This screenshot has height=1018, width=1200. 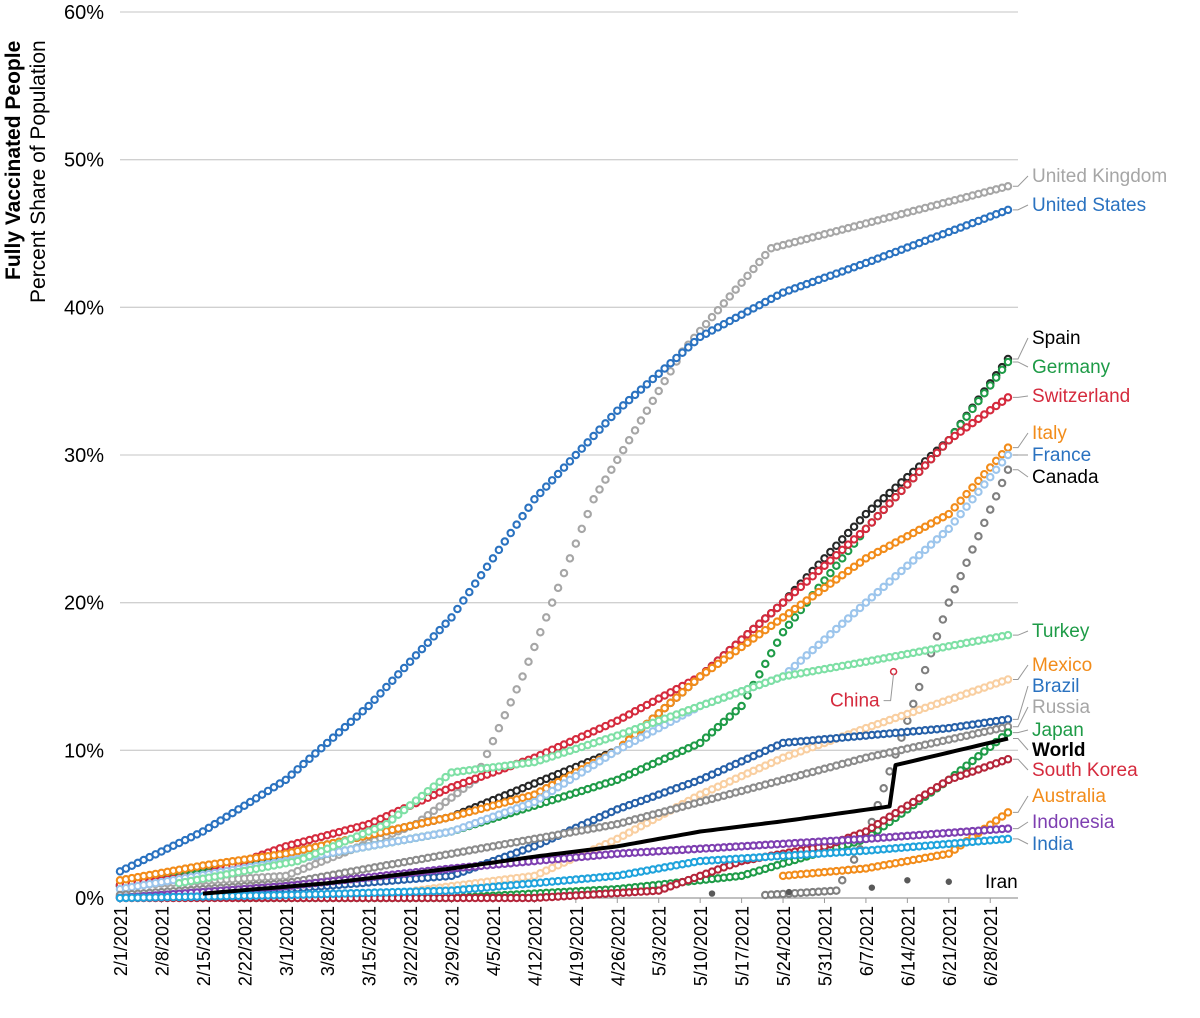 What do you see at coordinates (1071, 367) in the screenshot?
I see `series-label-germany: Germany` at bounding box center [1071, 367].